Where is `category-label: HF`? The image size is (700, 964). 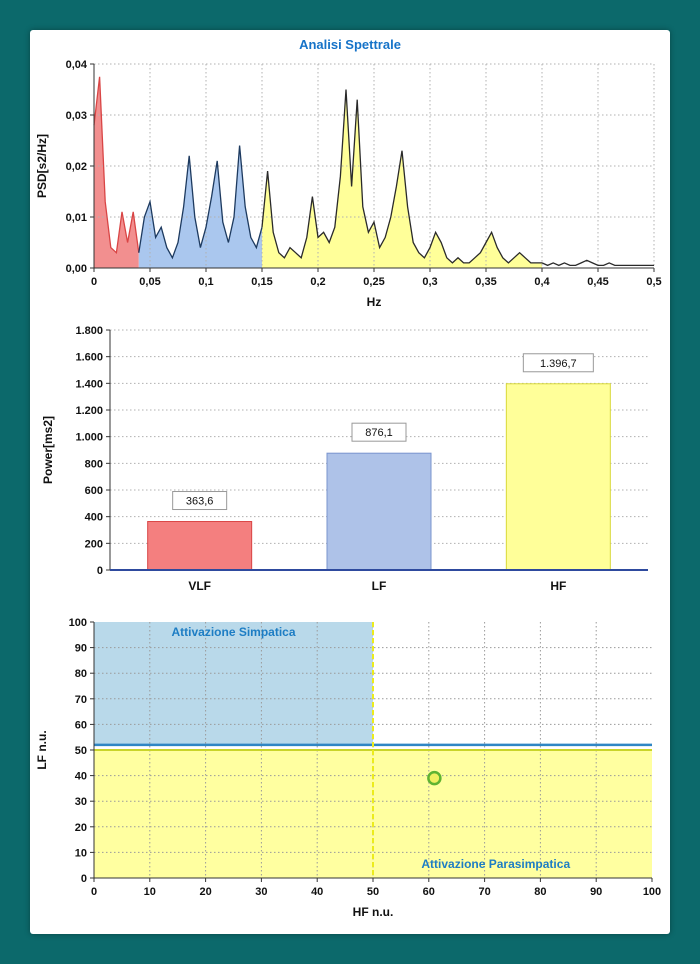
category-label: HF is located at coordinates (558, 586).